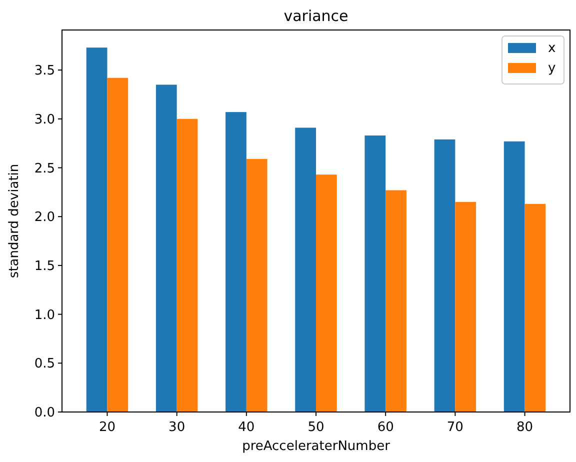  What do you see at coordinates (44, 120) in the screenshot?
I see `y-tick-label: 3.0` at bounding box center [44, 120].